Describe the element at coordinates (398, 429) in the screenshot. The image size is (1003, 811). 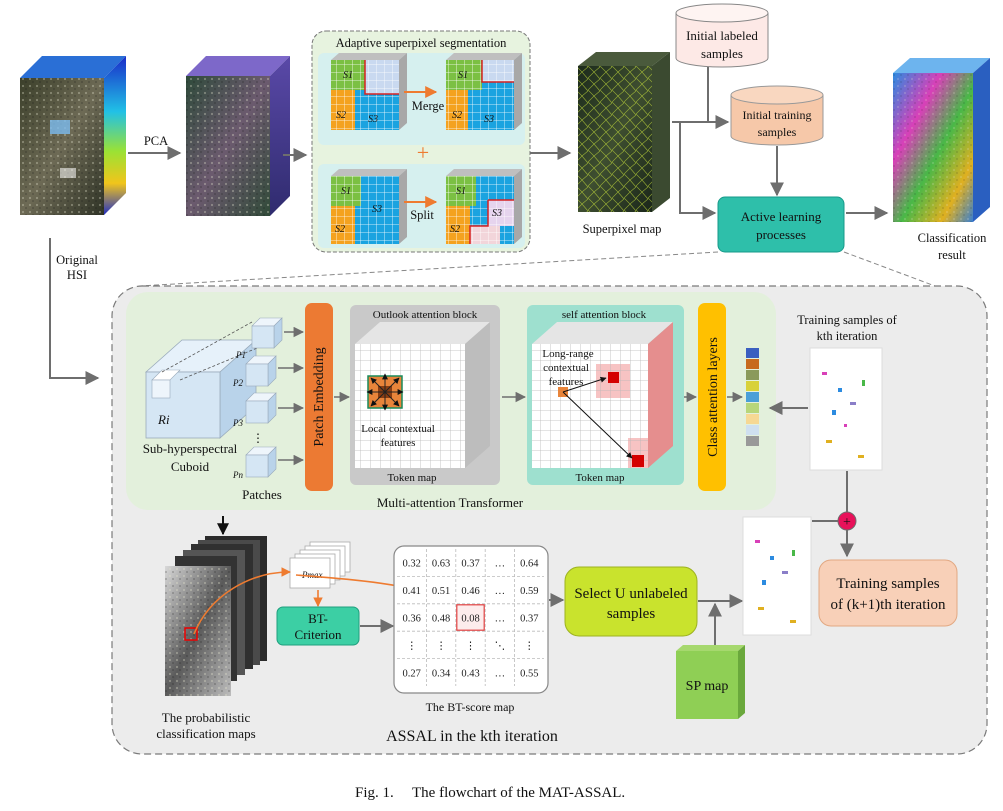
I see `outlook-note: Local contextual` at that location.